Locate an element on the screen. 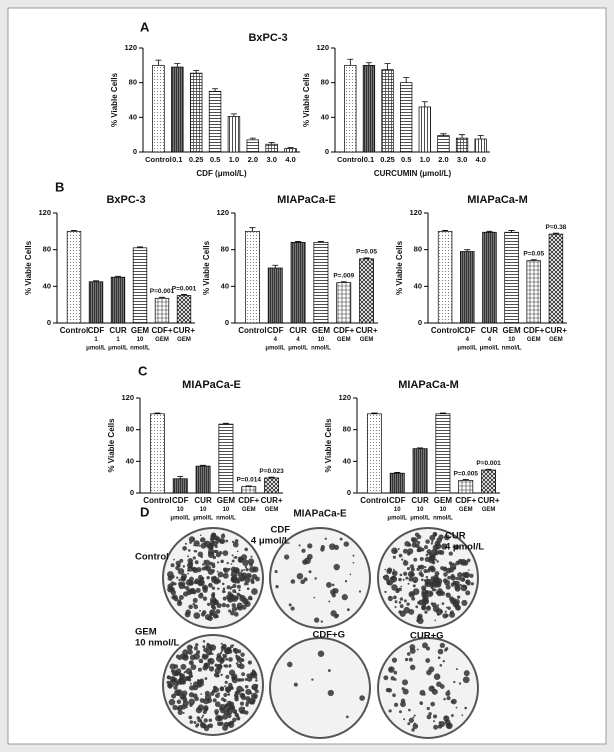 The image size is (614, 752). chart-title: MIAPaCa-M is located at coordinates (428, 385).